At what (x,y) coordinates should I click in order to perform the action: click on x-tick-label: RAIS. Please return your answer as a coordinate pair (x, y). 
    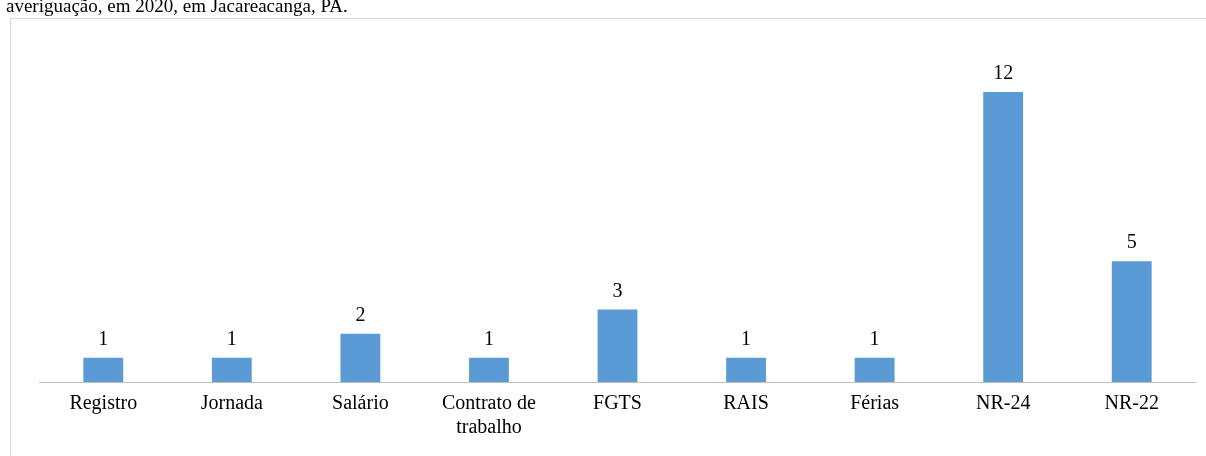
    Looking at the image, I should click on (746, 402).